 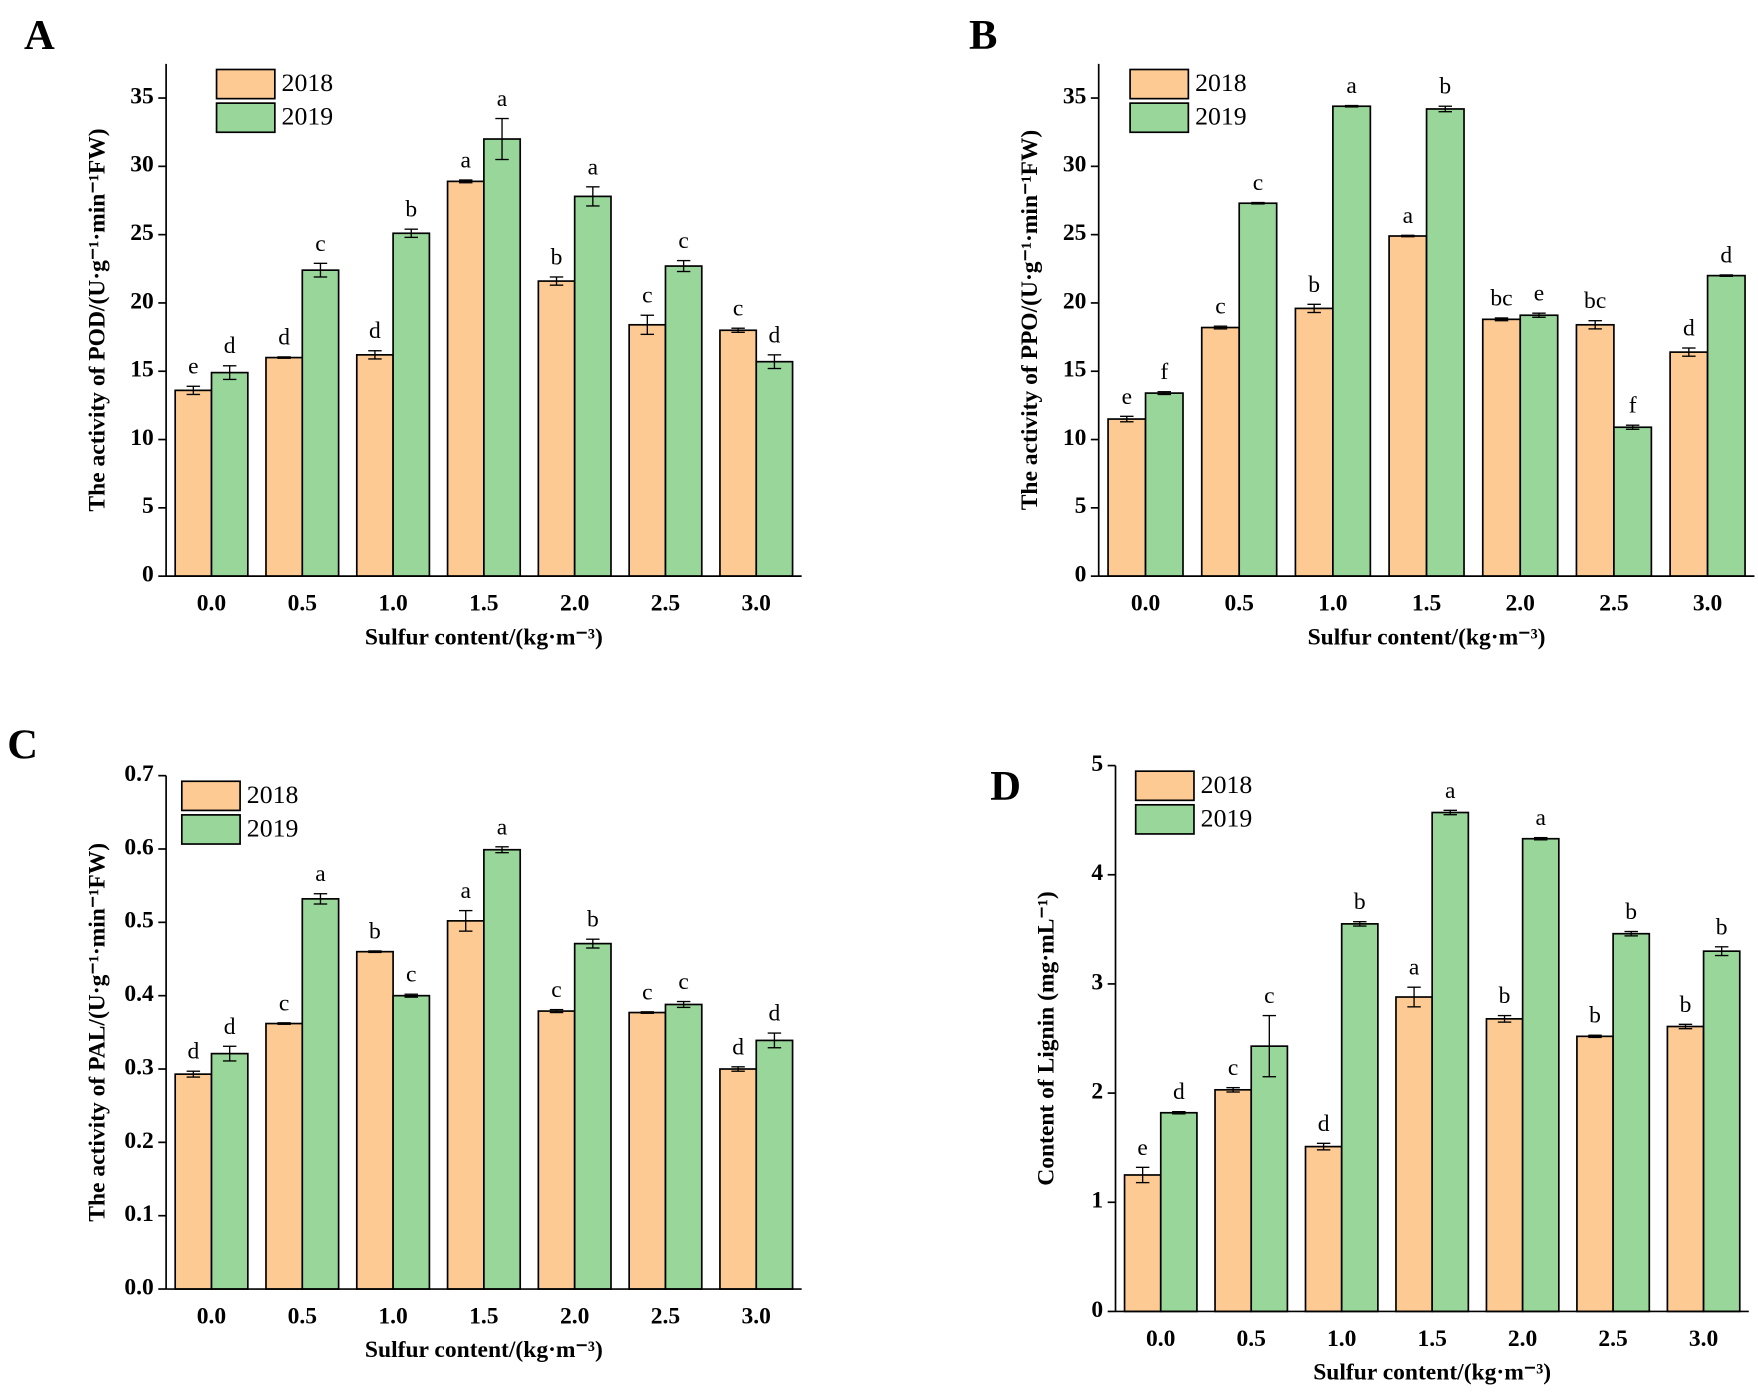 What do you see at coordinates (1097, 982) in the screenshot?
I see `y-tick-label: 3` at bounding box center [1097, 982].